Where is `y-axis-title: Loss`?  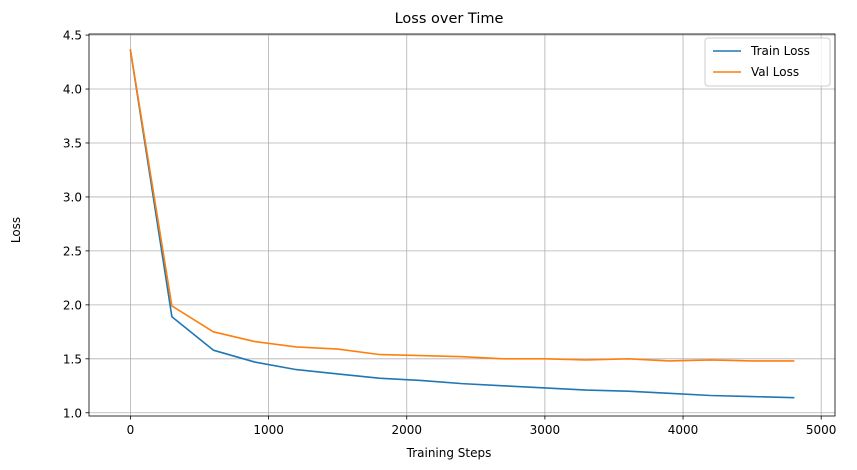 y-axis-title: Loss is located at coordinates (16, 230).